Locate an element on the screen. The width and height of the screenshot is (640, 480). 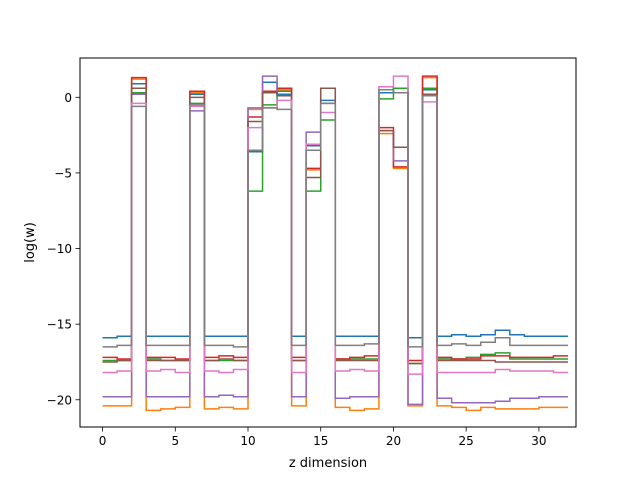
y-axis-ticks: 0 −5 −10 −15 −20 is located at coordinates (63, 249).